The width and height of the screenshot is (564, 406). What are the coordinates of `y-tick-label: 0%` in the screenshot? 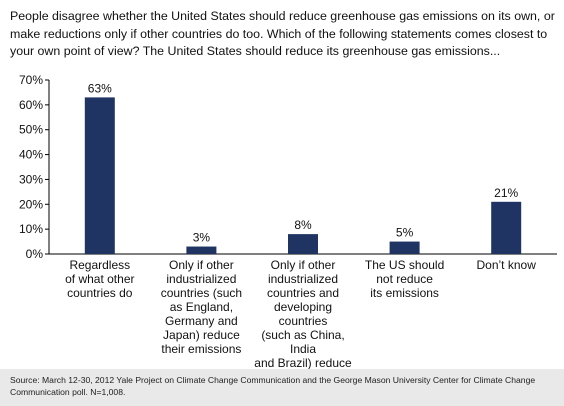 It's located at (35, 254).